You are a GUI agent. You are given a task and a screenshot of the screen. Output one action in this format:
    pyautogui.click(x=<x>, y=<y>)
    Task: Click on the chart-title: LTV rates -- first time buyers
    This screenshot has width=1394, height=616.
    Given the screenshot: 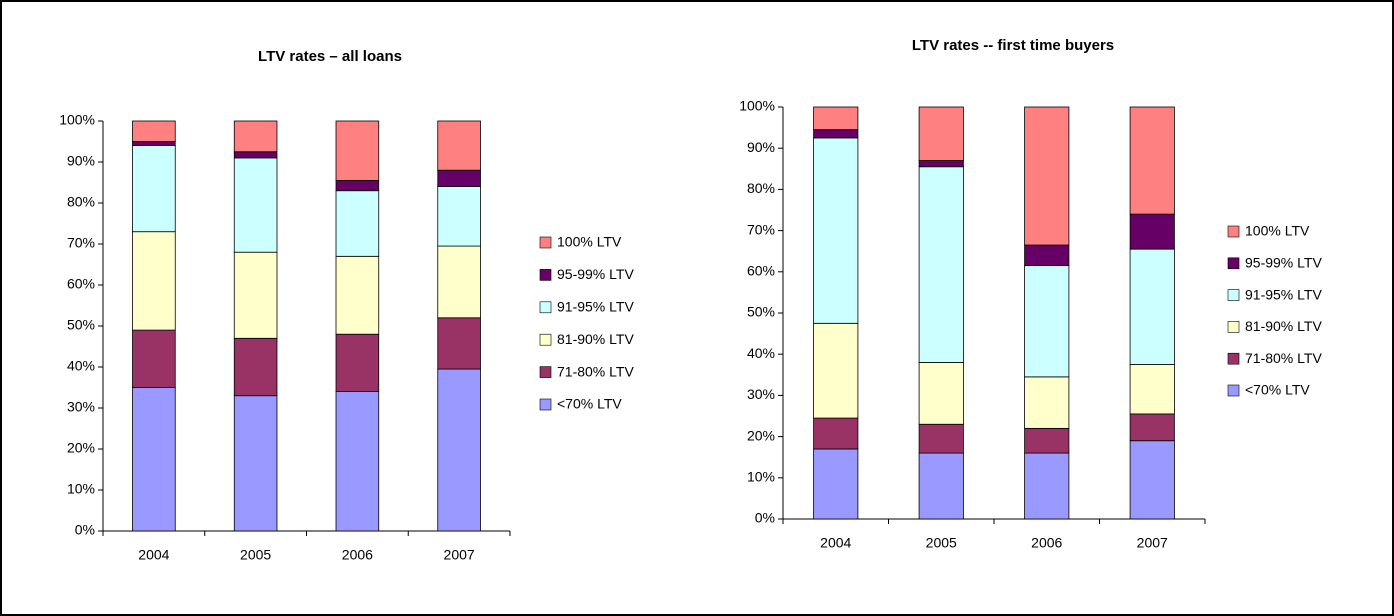 What is the action you would take?
    pyautogui.click(x=1013, y=45)
    